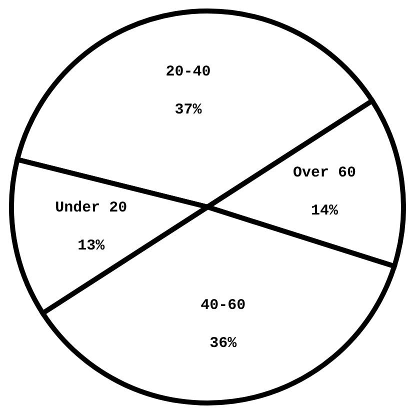 The image size is (415, 414). I want to click on data-label: 14%, so click(324, 211).